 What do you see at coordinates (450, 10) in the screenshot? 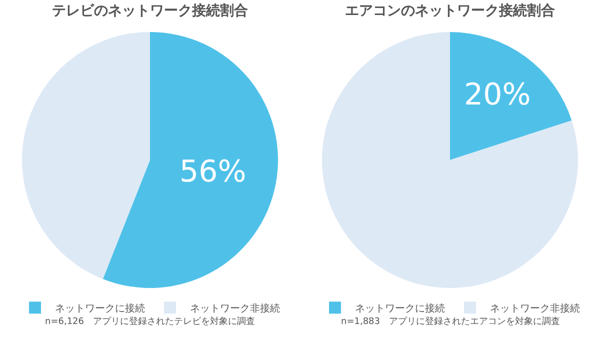
I see `chart-title: エアコンのネットワーク接続割合` at bounding box center [450, 10].